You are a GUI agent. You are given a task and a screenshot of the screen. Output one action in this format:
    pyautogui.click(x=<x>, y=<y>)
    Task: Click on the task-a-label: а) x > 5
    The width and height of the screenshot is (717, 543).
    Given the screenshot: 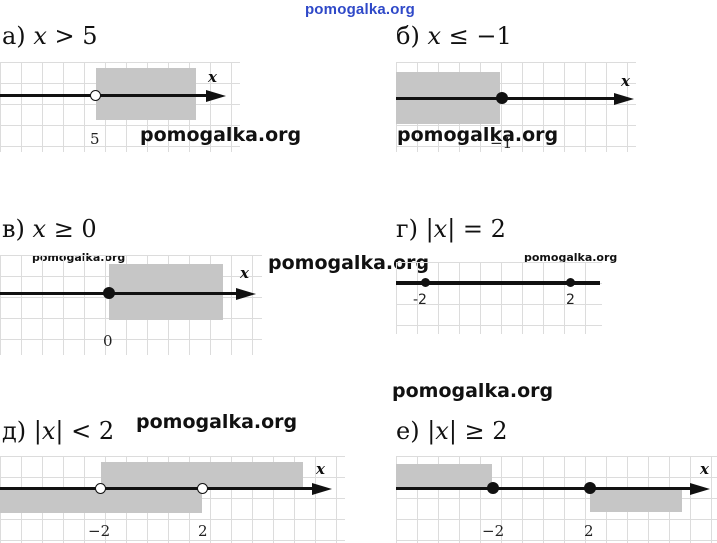 What is the action you would take?
    pyautogui.click(x=50, y=36)
    